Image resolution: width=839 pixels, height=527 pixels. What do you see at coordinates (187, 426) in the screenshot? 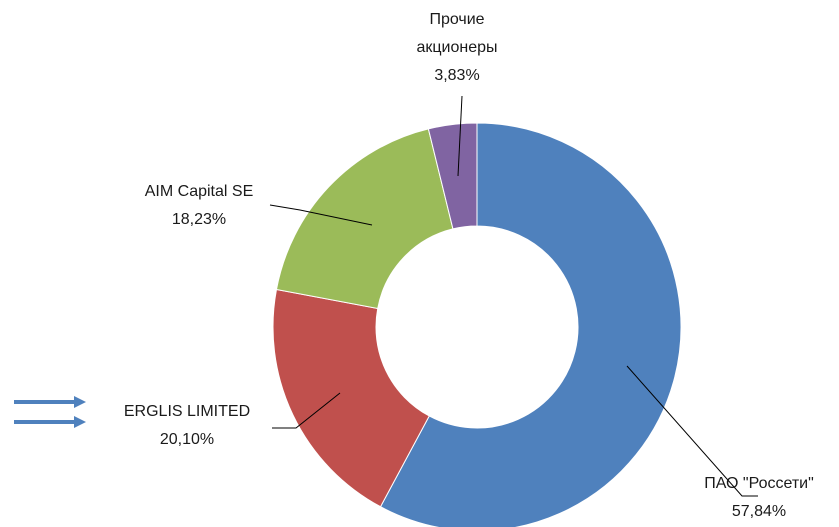
I see `data-label: ERGLIS LIMITED 20,10%` at bounding box center [187, 426].